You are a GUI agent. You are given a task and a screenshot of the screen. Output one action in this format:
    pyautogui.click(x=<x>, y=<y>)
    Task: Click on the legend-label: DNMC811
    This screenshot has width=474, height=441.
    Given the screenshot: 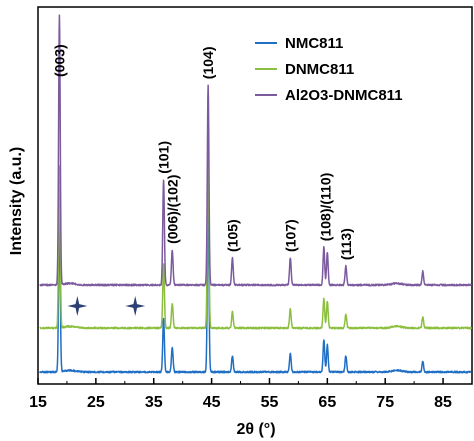 What is the action you would take?
    pyautogui.click(x=319, y=69)
    